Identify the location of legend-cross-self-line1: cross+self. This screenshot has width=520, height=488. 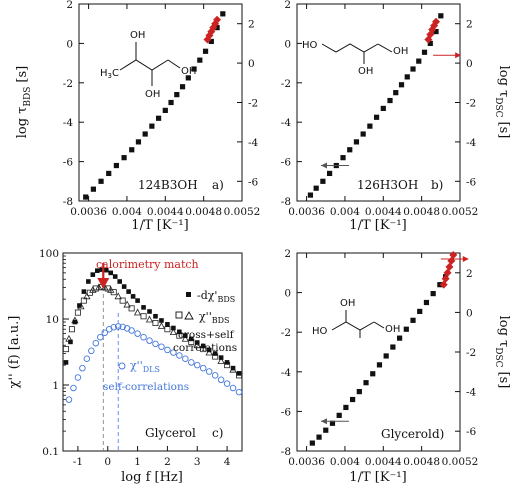
(206, 335).